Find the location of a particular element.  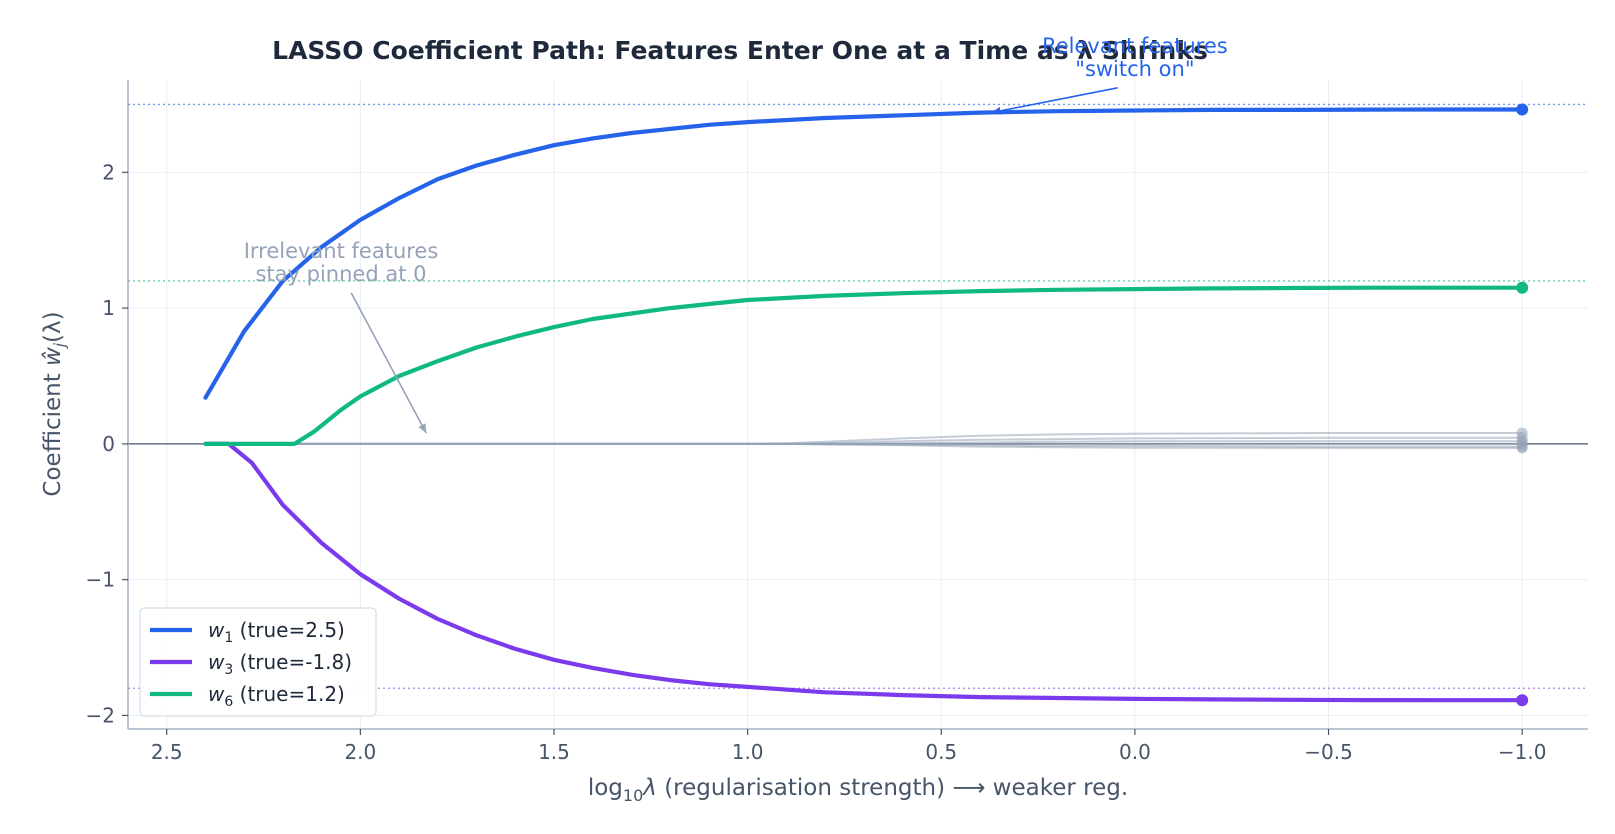

x-tick-label: 2.0 is located at coordinates (360, 752).